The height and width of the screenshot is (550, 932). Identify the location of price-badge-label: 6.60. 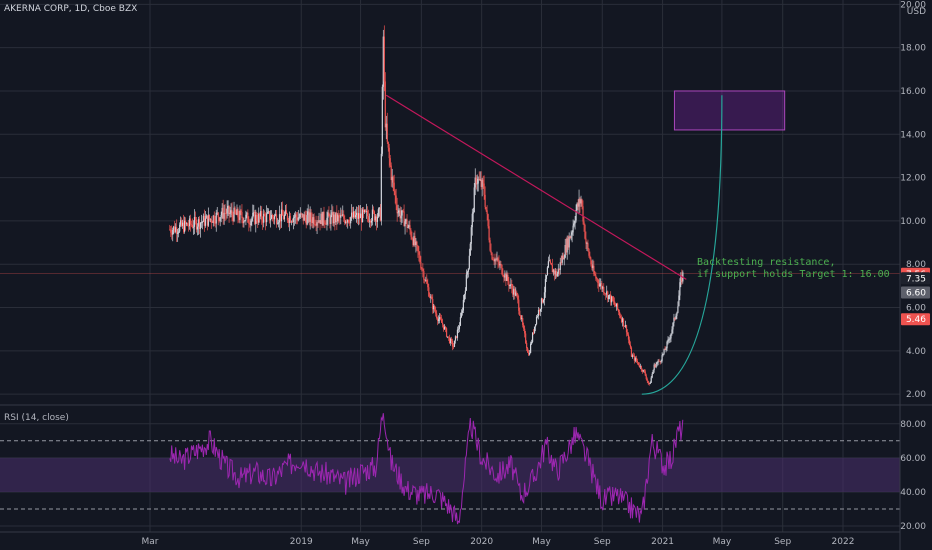
(916, 294).